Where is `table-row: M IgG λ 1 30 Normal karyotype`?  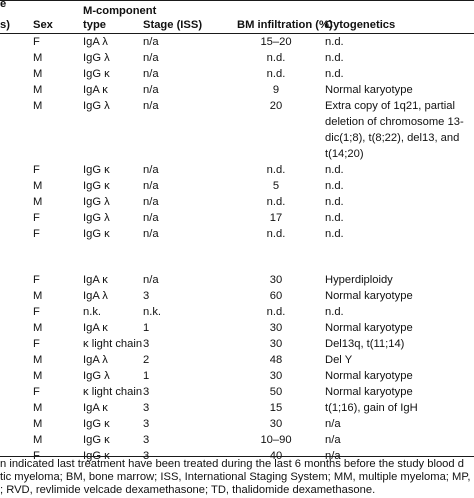 table-row: M IgG λ 1 30 Normal karyotype is located at coordinates (237, 376).